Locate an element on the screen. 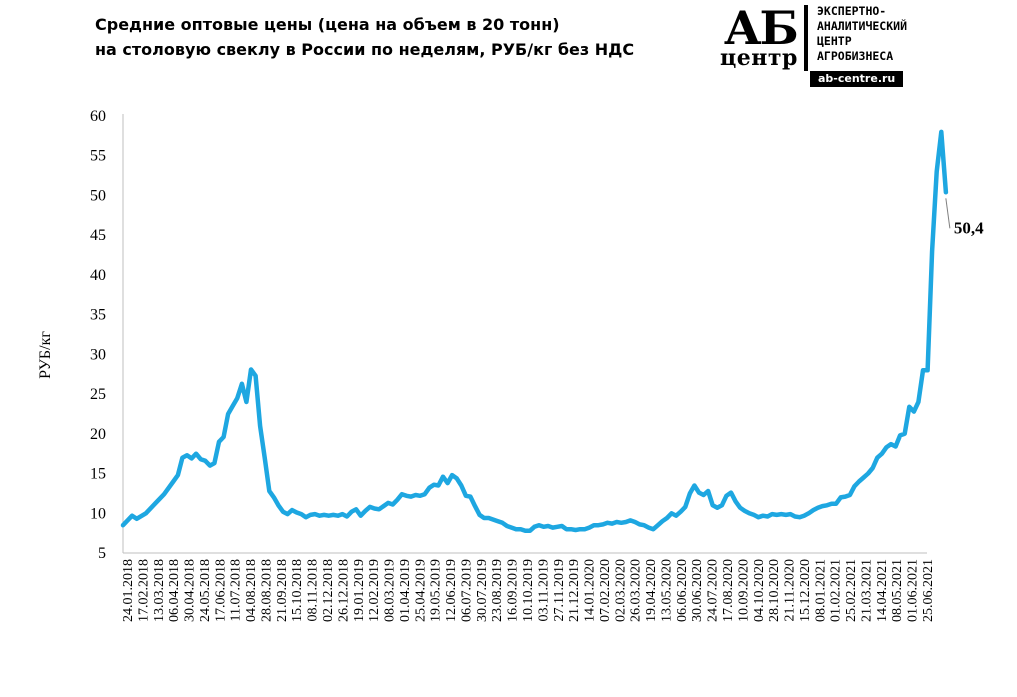 The height and width of the screenshot is (697, 1017). x-tick-label: 17.02.2018 is located at coordinates (143, 590).